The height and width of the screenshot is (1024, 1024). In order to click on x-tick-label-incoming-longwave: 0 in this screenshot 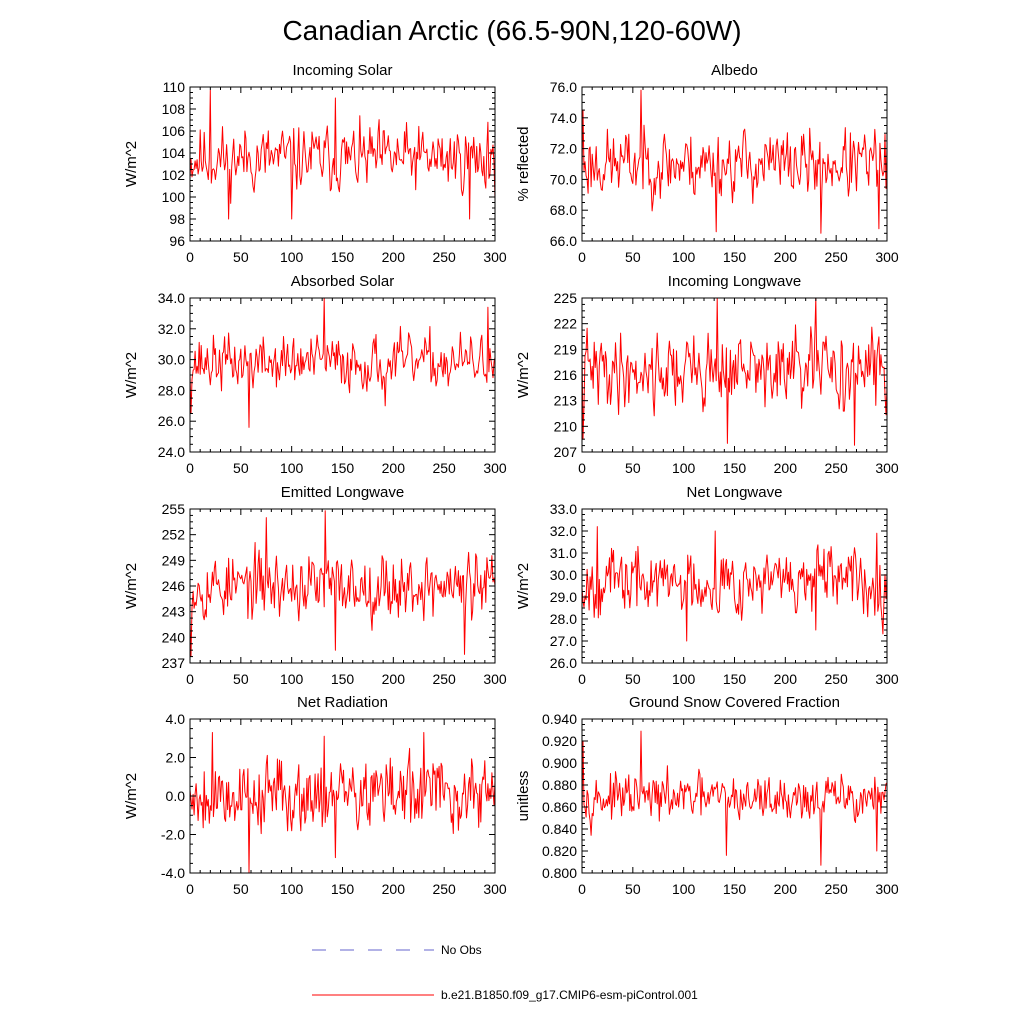, I will do `click(582, 468)`.